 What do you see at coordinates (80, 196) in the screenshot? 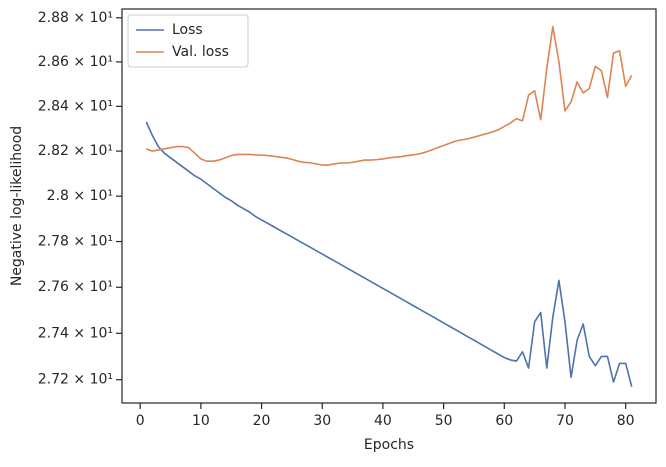
I see `y-tick-label: 2.8 × 10¹` at bounding box center [80, 196].